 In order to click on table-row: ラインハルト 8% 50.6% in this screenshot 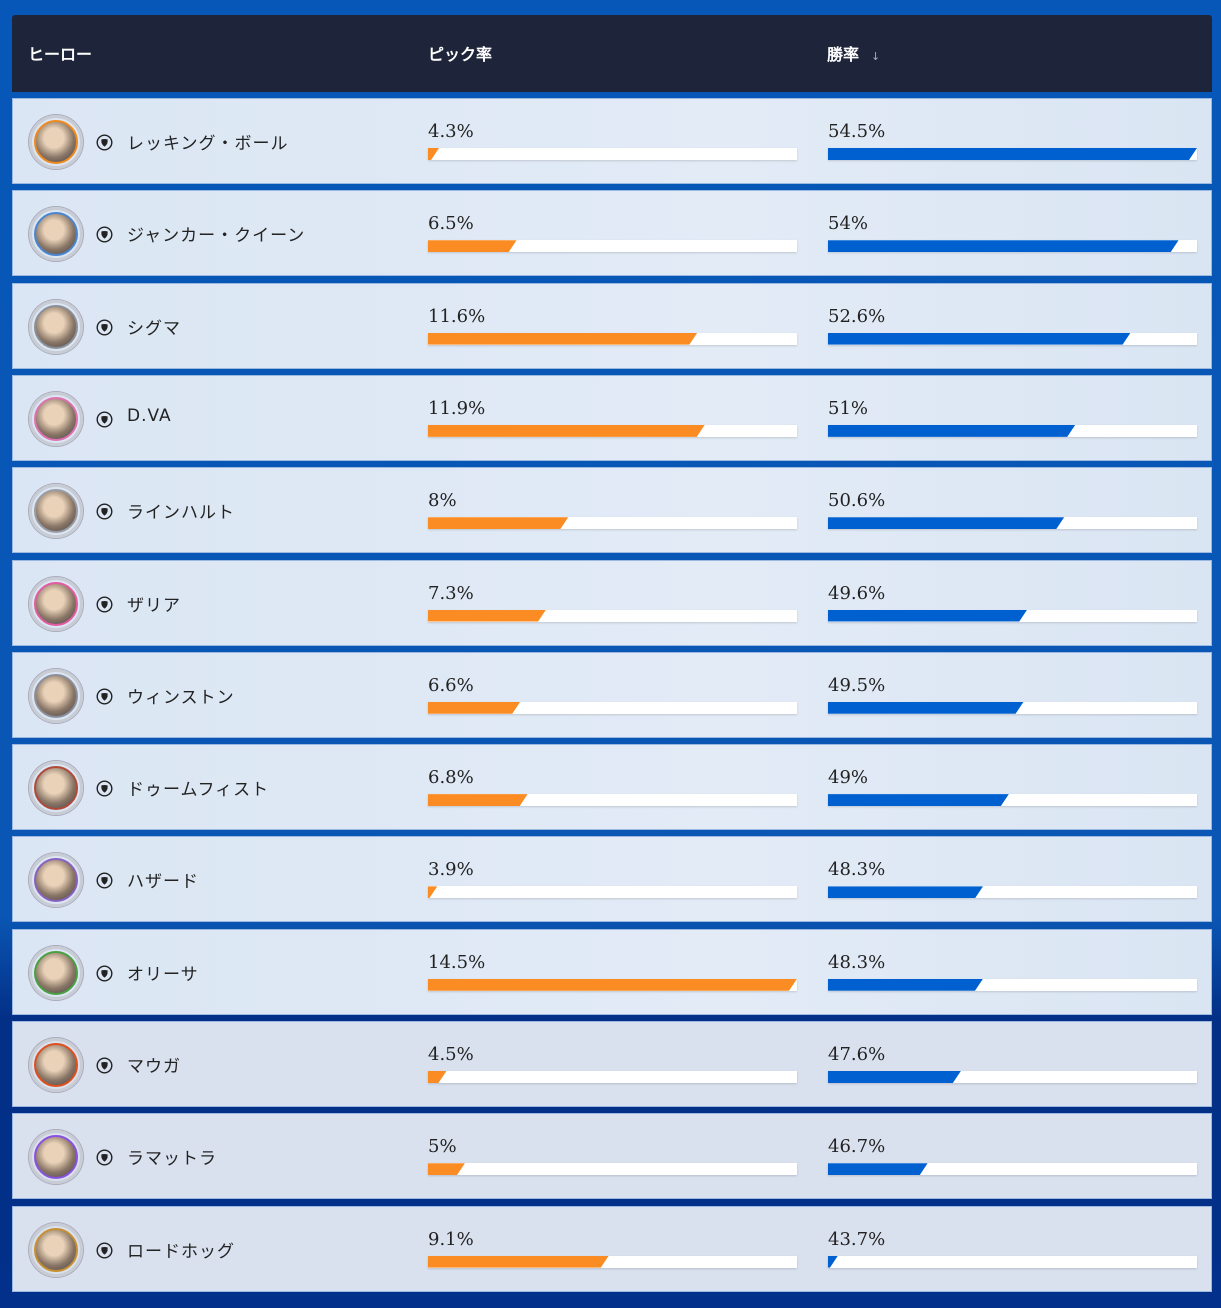, I will do `click(612, 510)`.